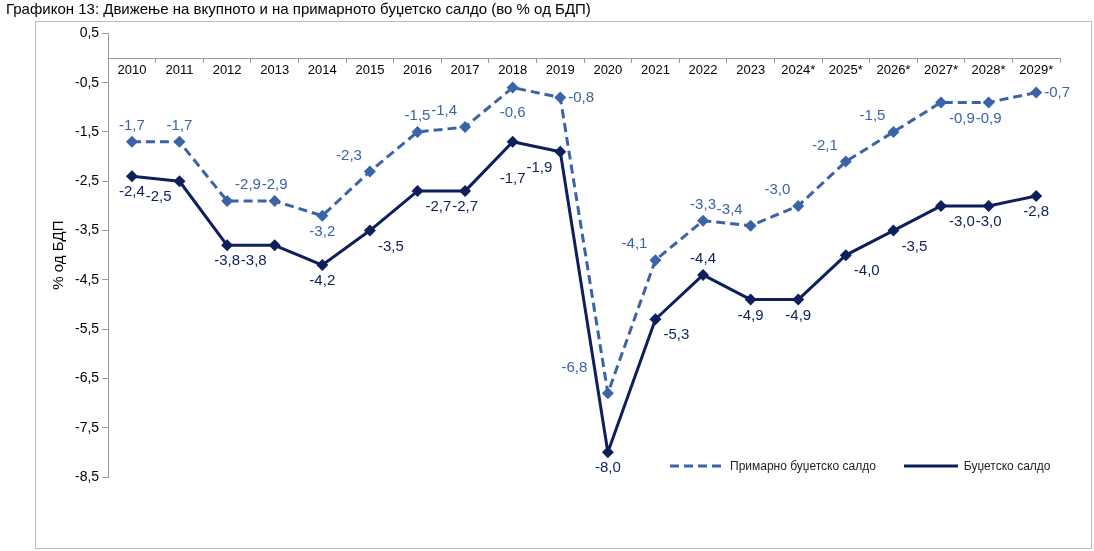  Describe the element at coordinates (417, 70) in the screenshot. I see `x-tick-label: 2016` at that location.